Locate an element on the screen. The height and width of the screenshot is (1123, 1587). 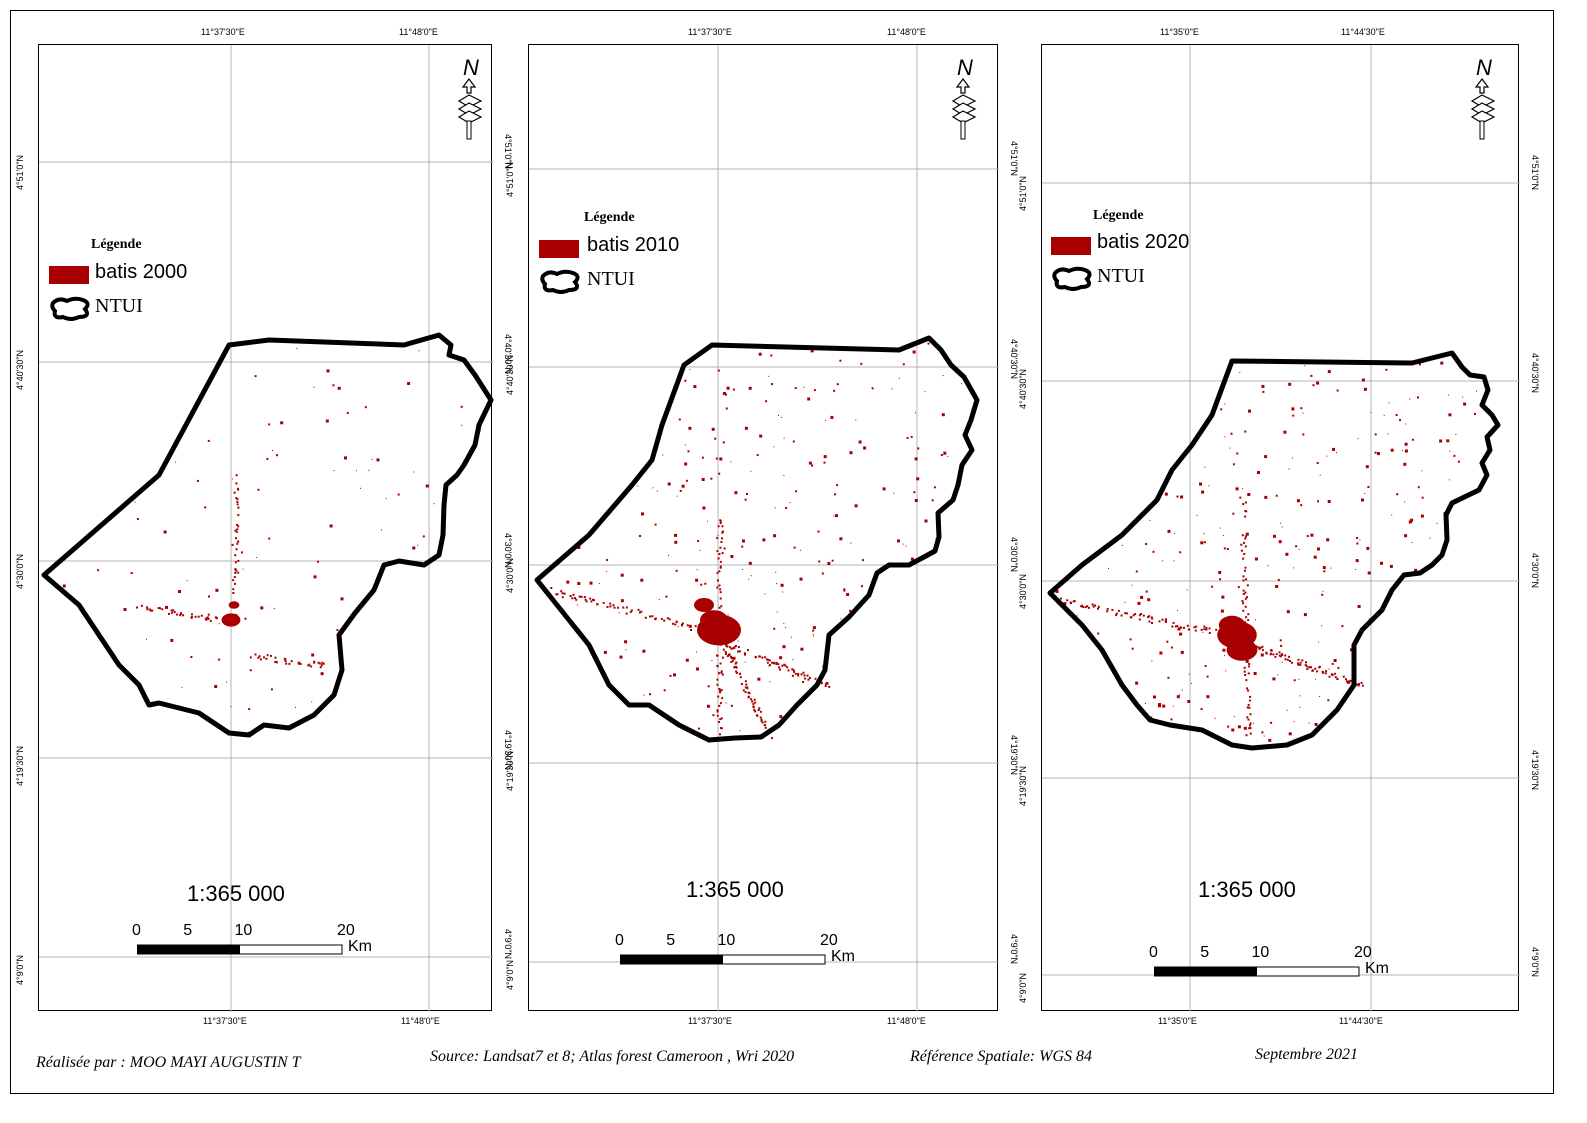
scale-unit: Km is located at coordinates (360, 946).